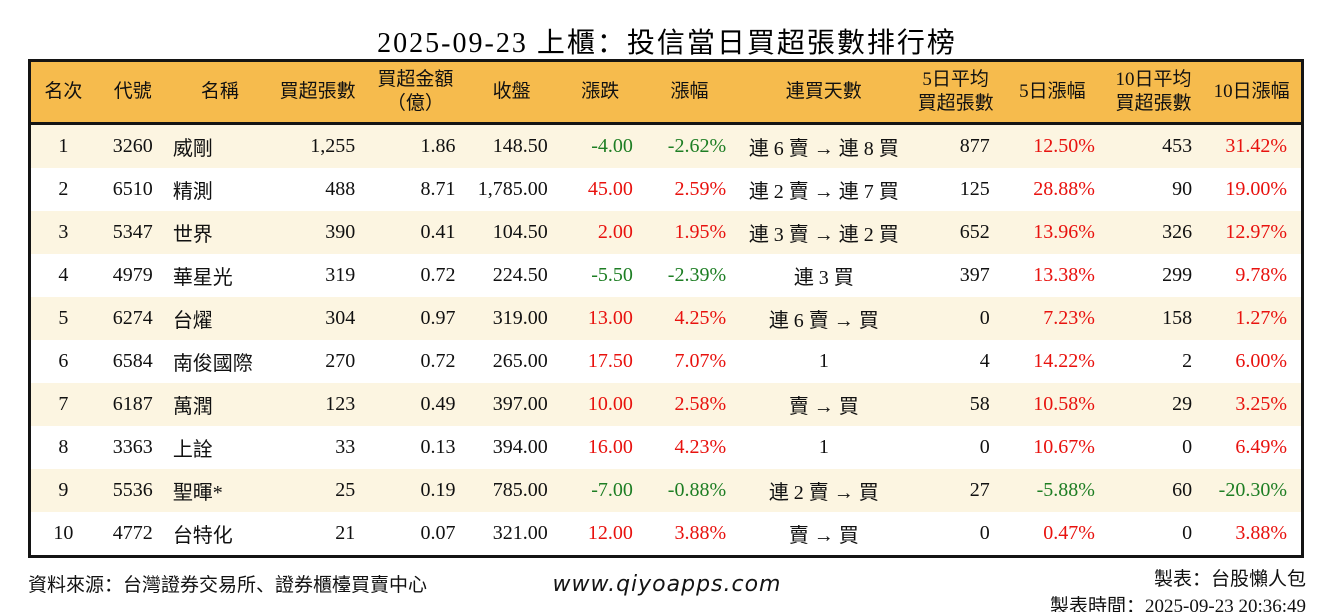 The width and height of the screenshot is (1334, 612). Describe the element at coordinates (1187, 361) in the screenshot. I see `cell-avg10: 2` at that location.